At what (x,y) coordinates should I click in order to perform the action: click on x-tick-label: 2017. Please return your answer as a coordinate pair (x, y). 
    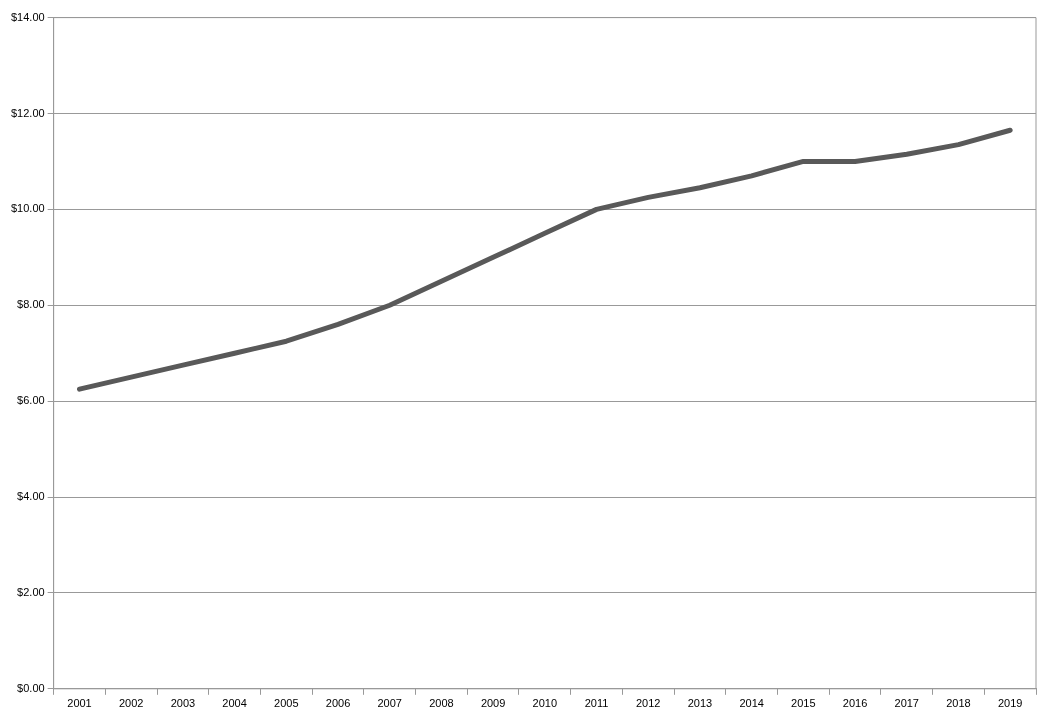
    Looking at the image, I should click on (906, 703).